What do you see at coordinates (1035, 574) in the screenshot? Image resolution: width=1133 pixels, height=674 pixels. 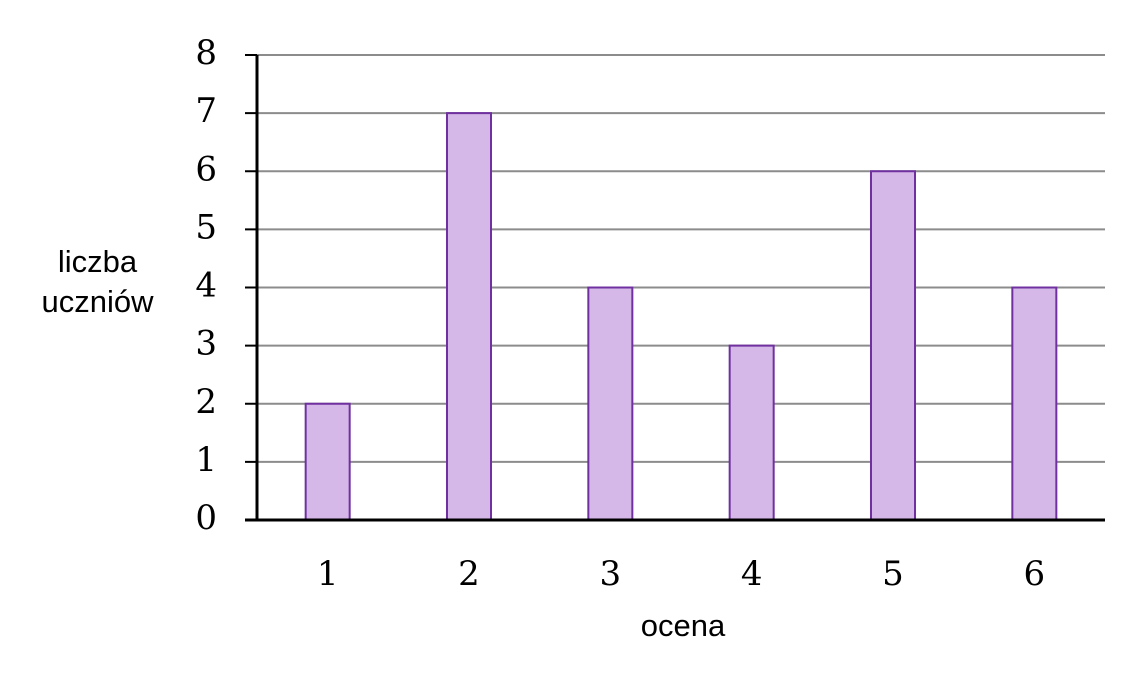 I see `x-tick-label: 6` at bounding box center [1035, 574].